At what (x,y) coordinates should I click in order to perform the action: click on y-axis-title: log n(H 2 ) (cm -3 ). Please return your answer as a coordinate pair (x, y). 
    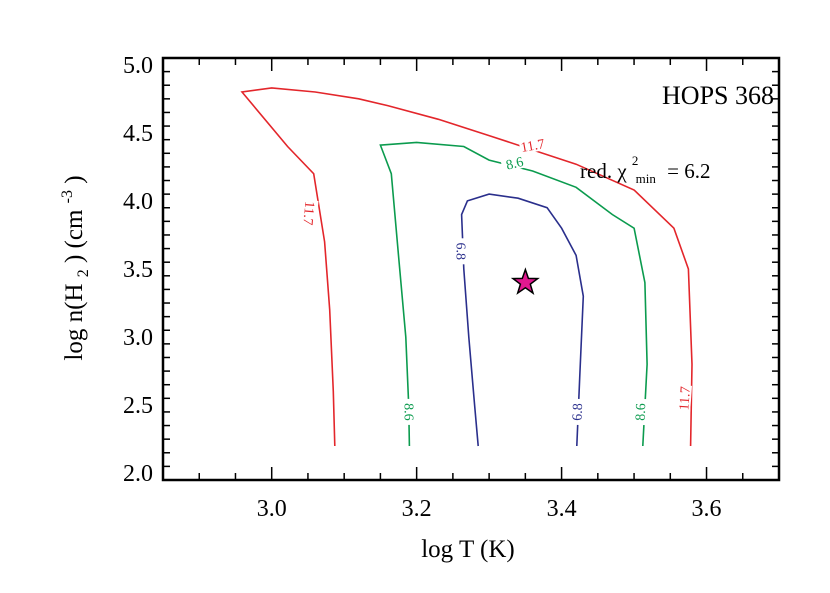
    Looking at the image, I should click on (72, 267).